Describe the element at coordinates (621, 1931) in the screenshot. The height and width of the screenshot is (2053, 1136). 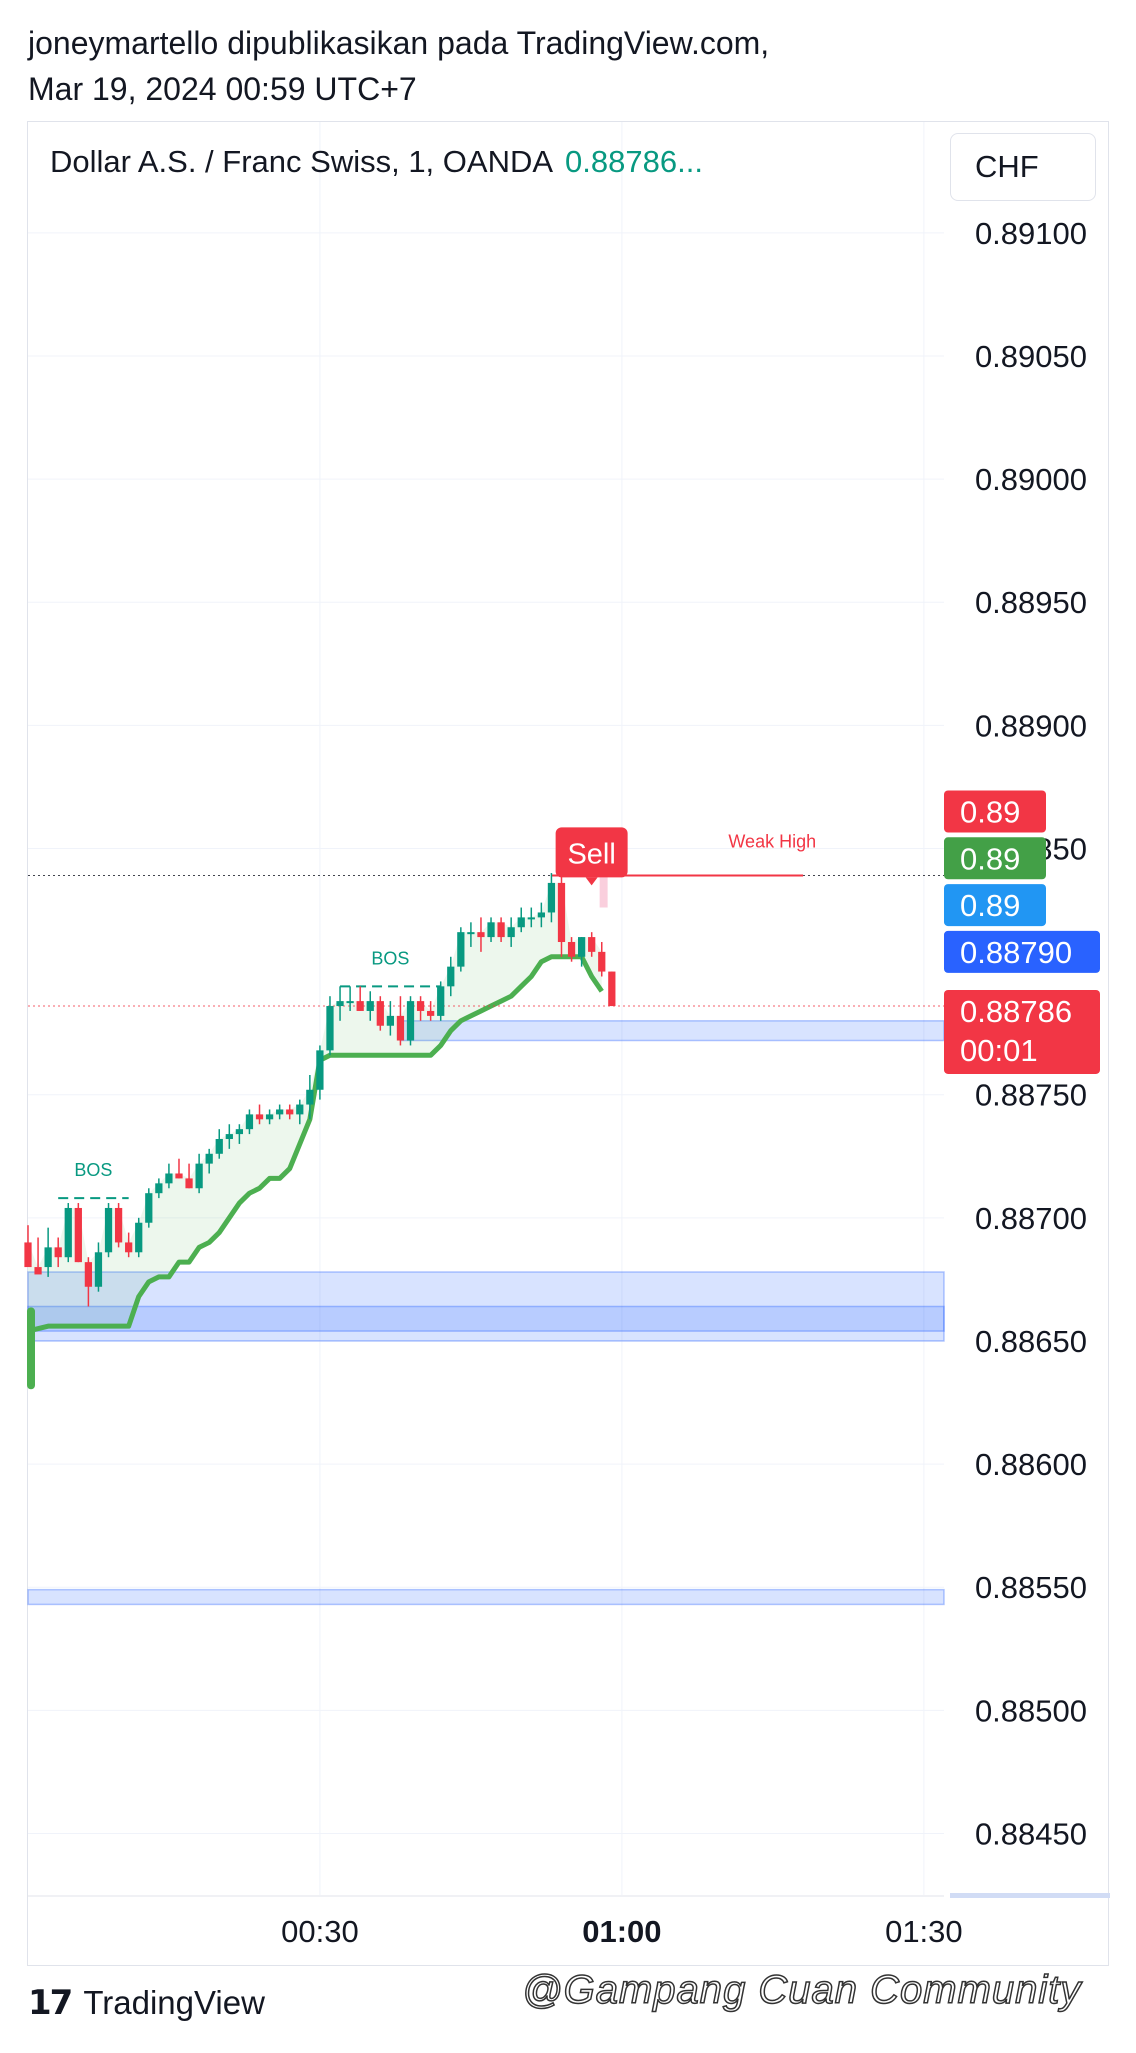
I see `x-tick-label: 01:00` at that location.